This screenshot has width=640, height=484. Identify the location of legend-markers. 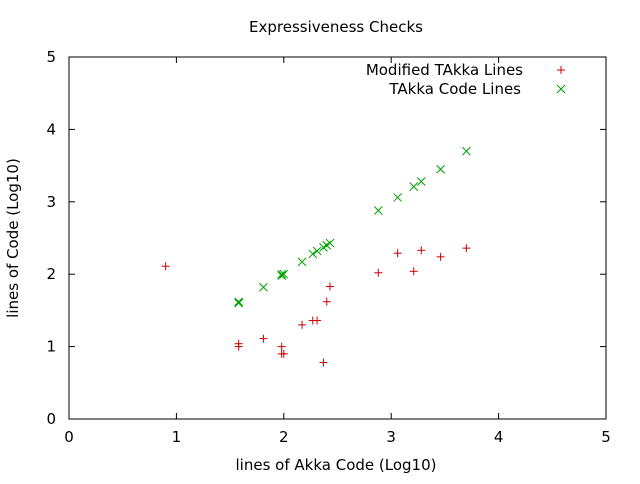
(561, 80).